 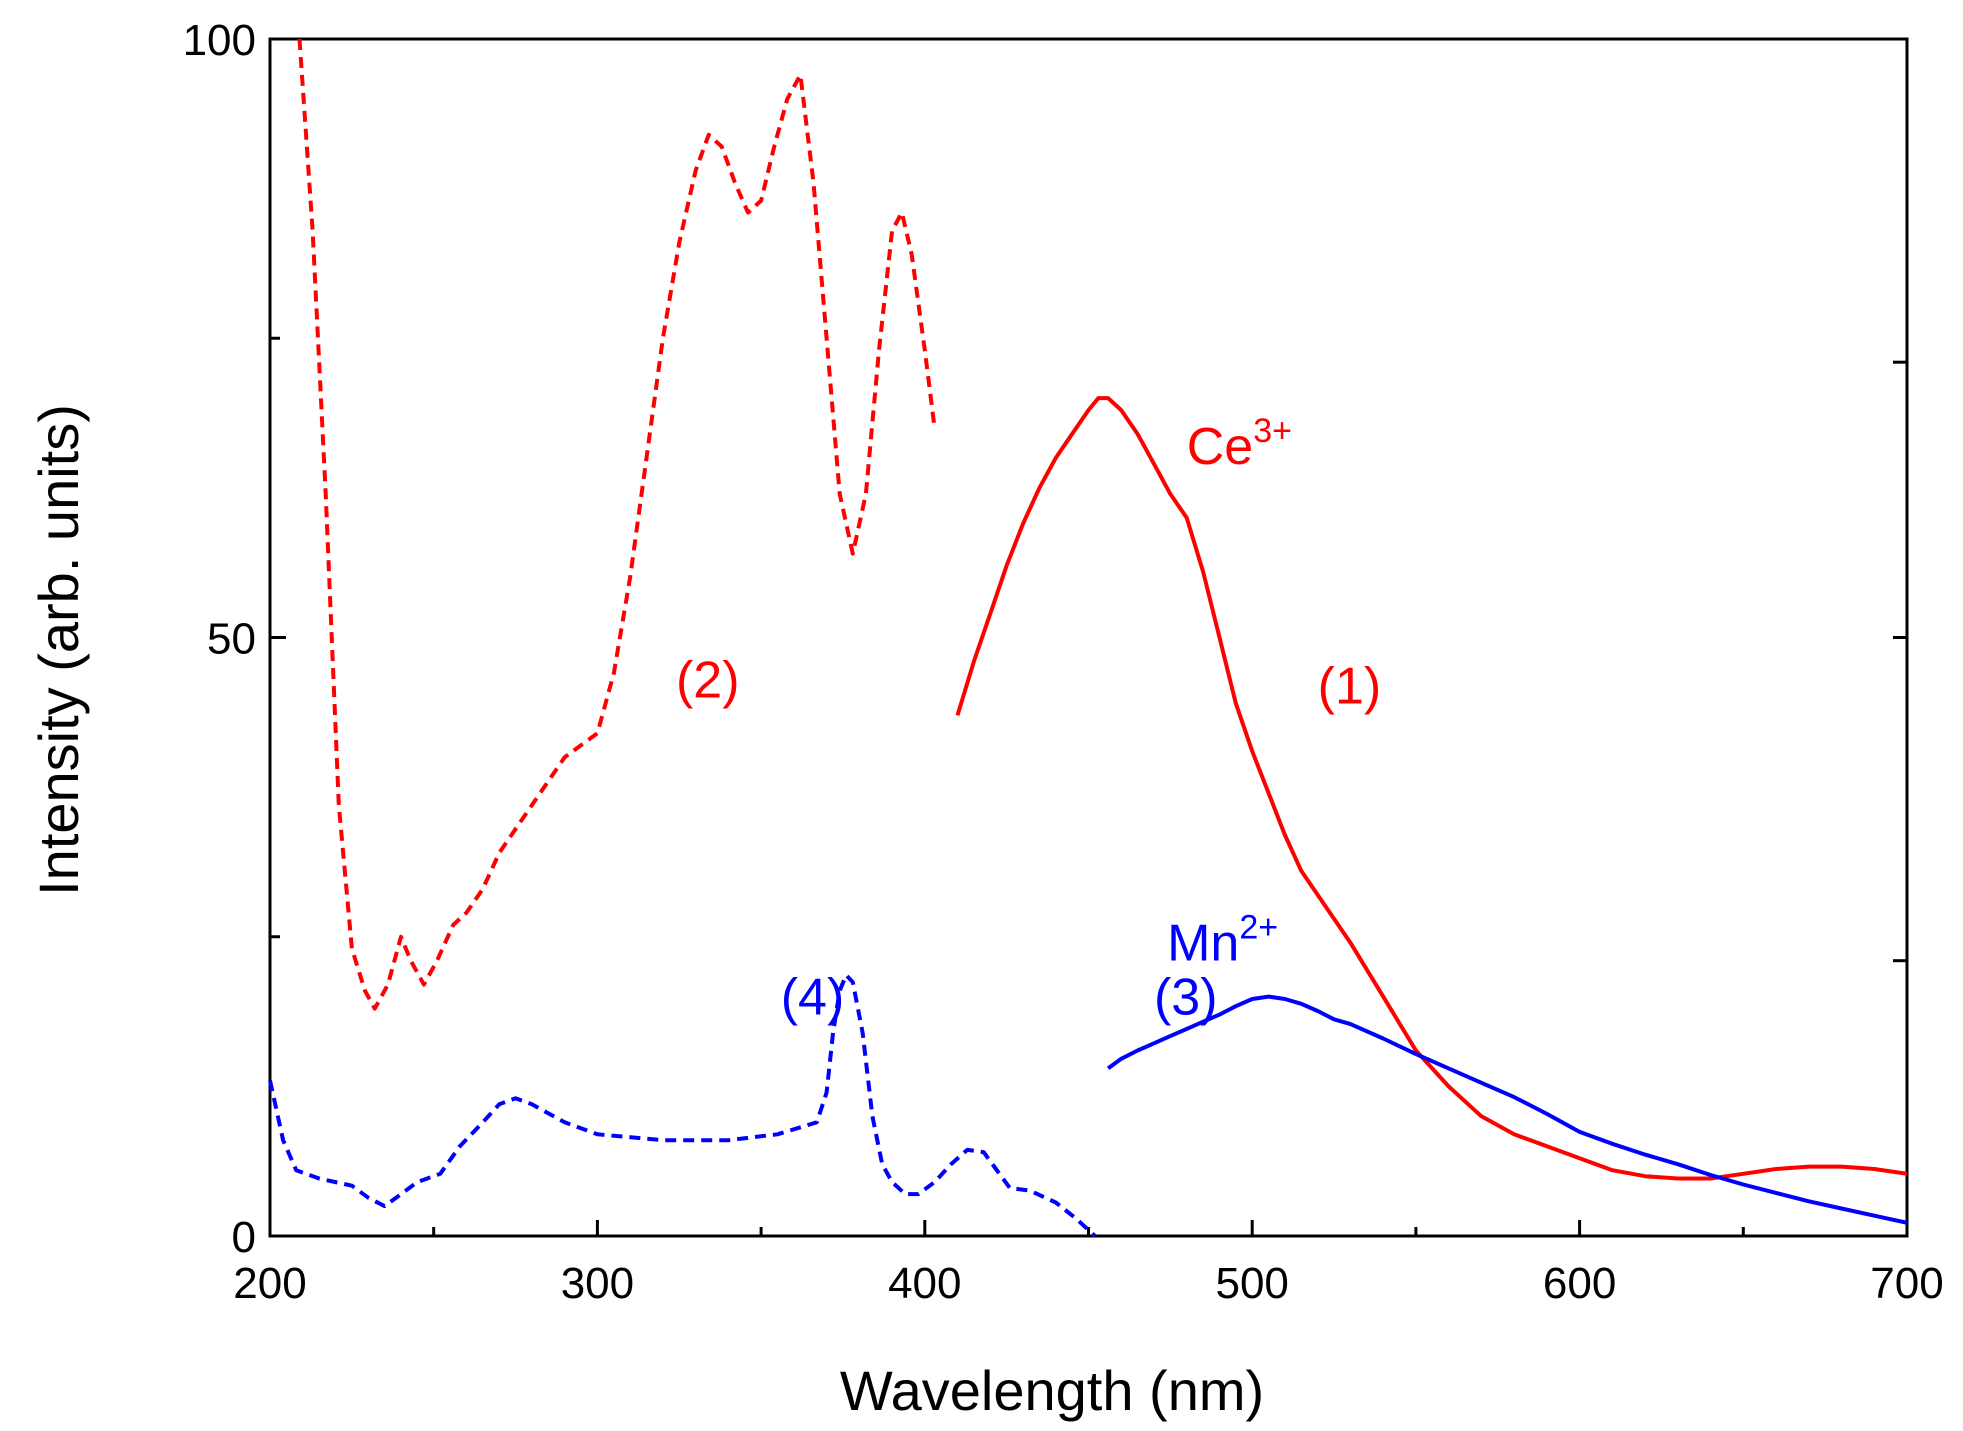 What do you see at coordinates (1052, 1390) in the screenshot?
I see `x-axis-title: Wavelength (nm)` at bounding box center [1052, 1390].